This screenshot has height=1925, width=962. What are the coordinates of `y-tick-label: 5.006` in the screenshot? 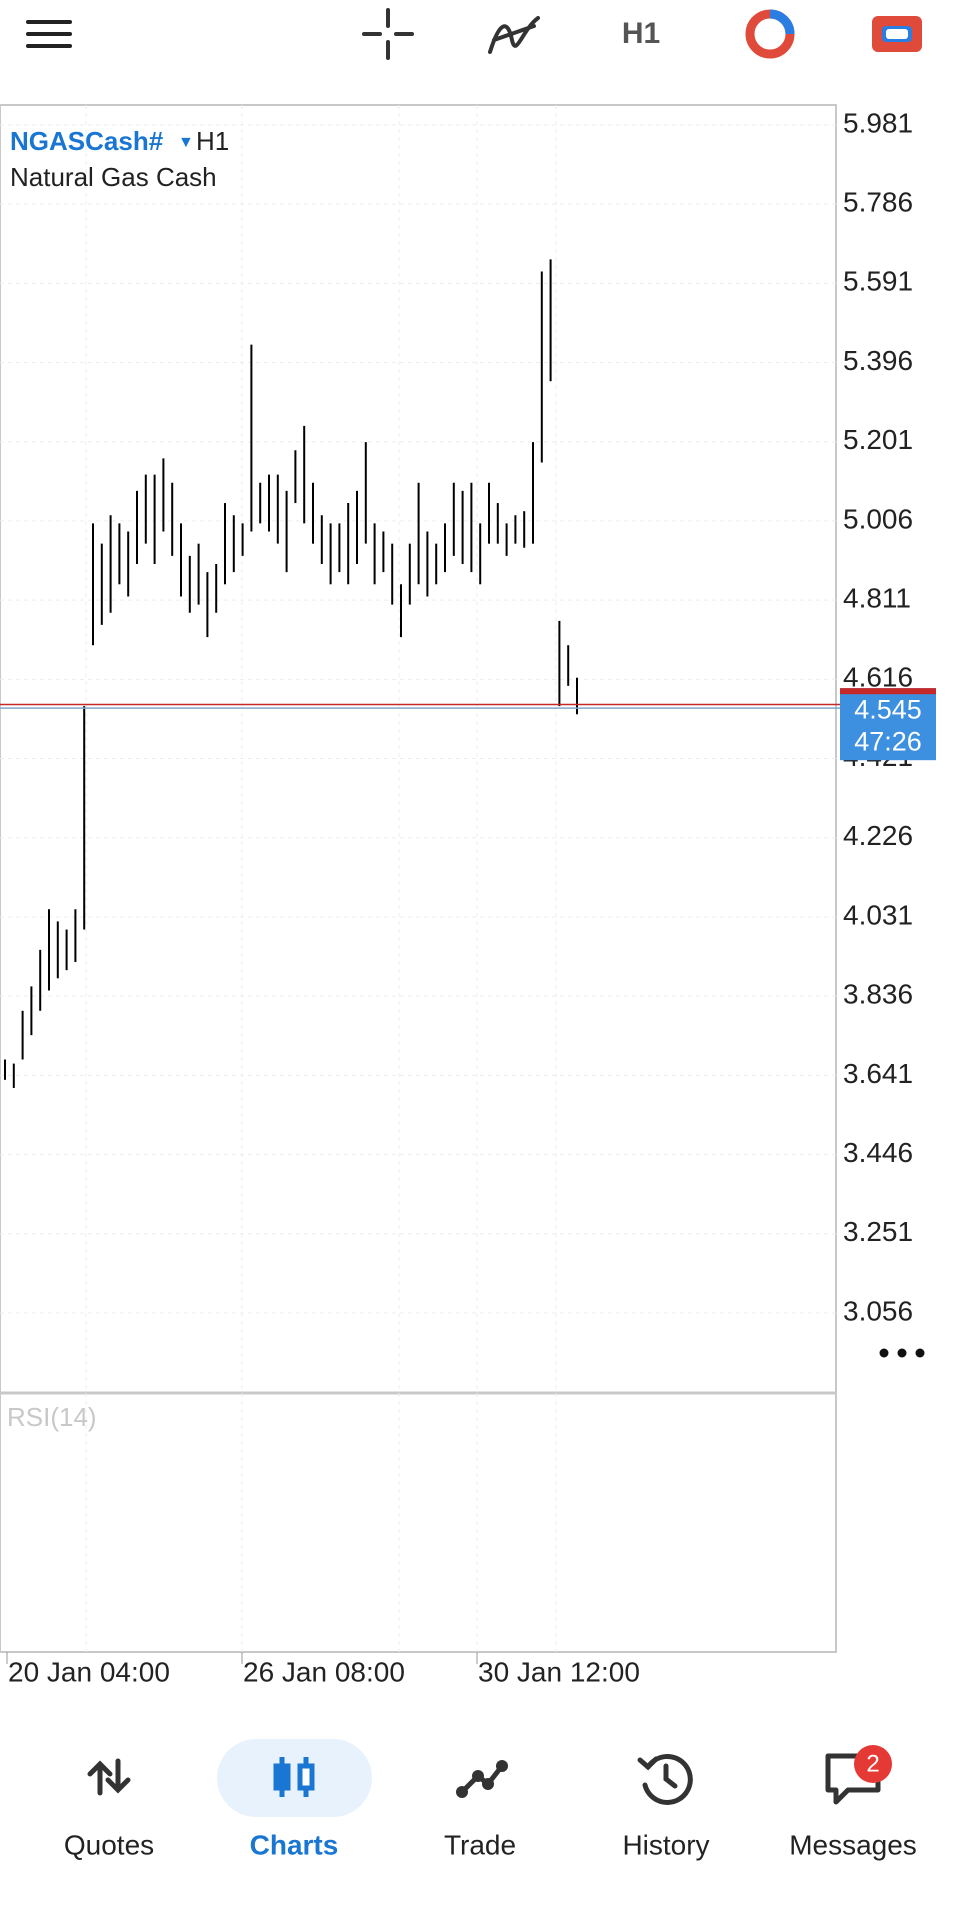 It's located at (878, 518).